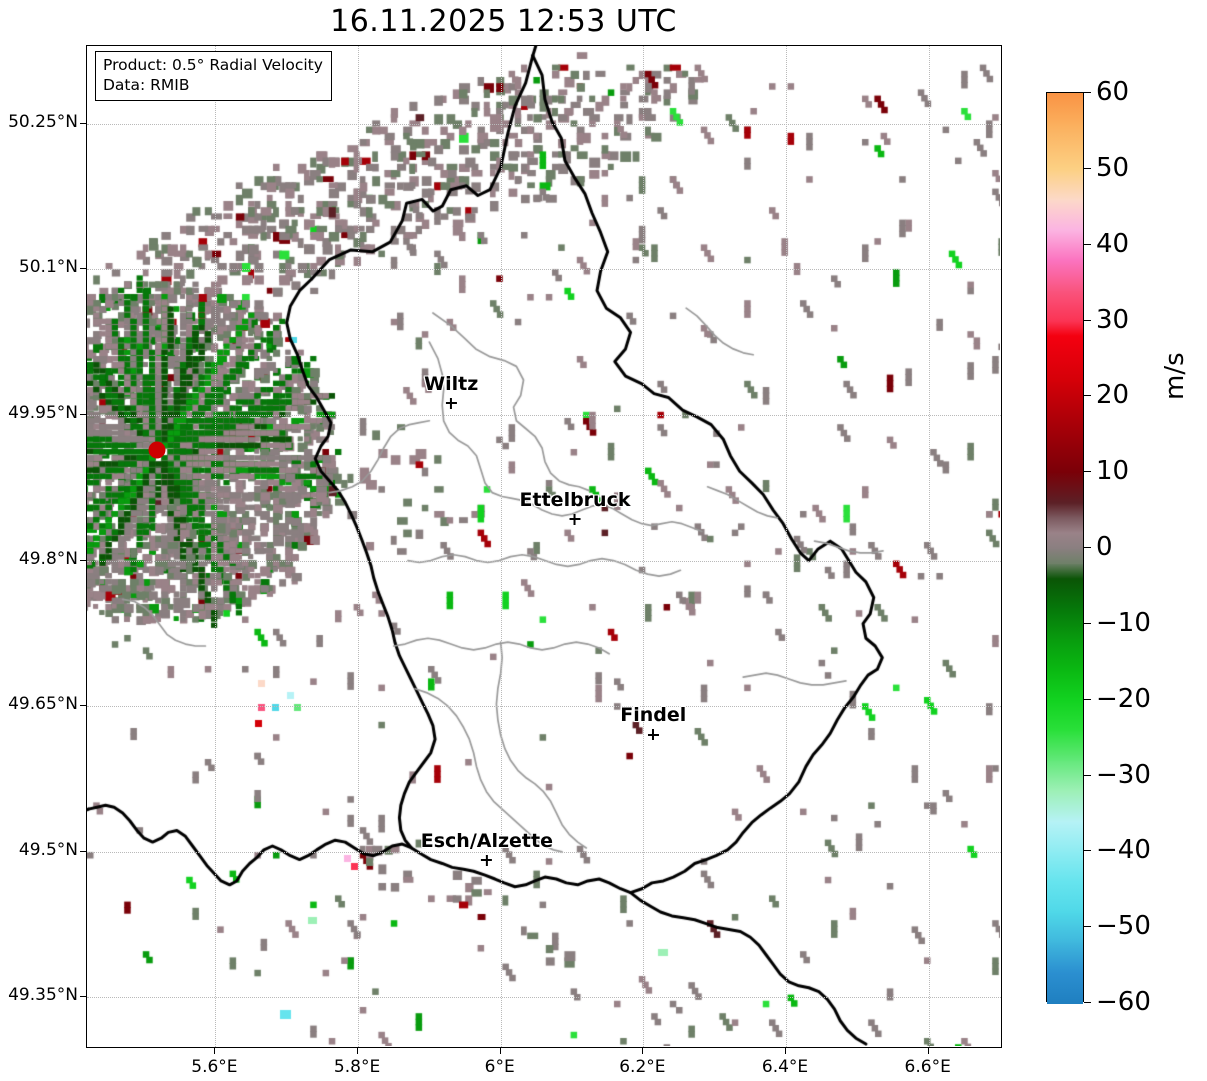 The image size is (1207, 1081). What do you see at coordinates (1175, 376) in the screenshot?
I see `colorbar-unit-label: m/s` at bounding box center [1175, 376].